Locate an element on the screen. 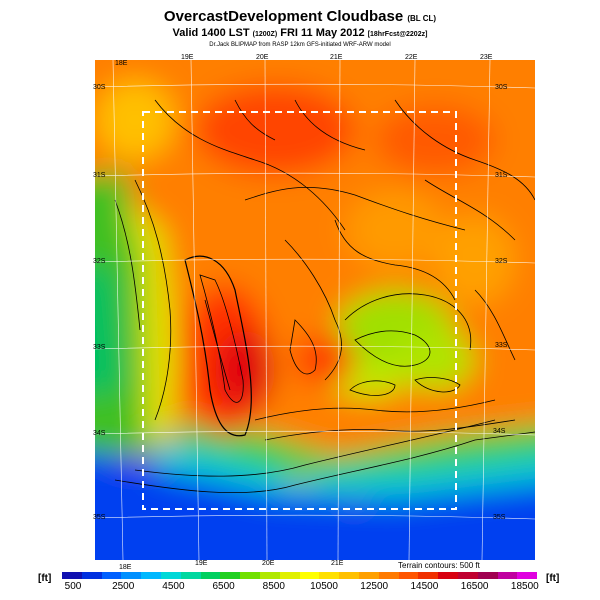  forecast-tag: [18hrFcst@2202z] is located at coordinates (397, 34).